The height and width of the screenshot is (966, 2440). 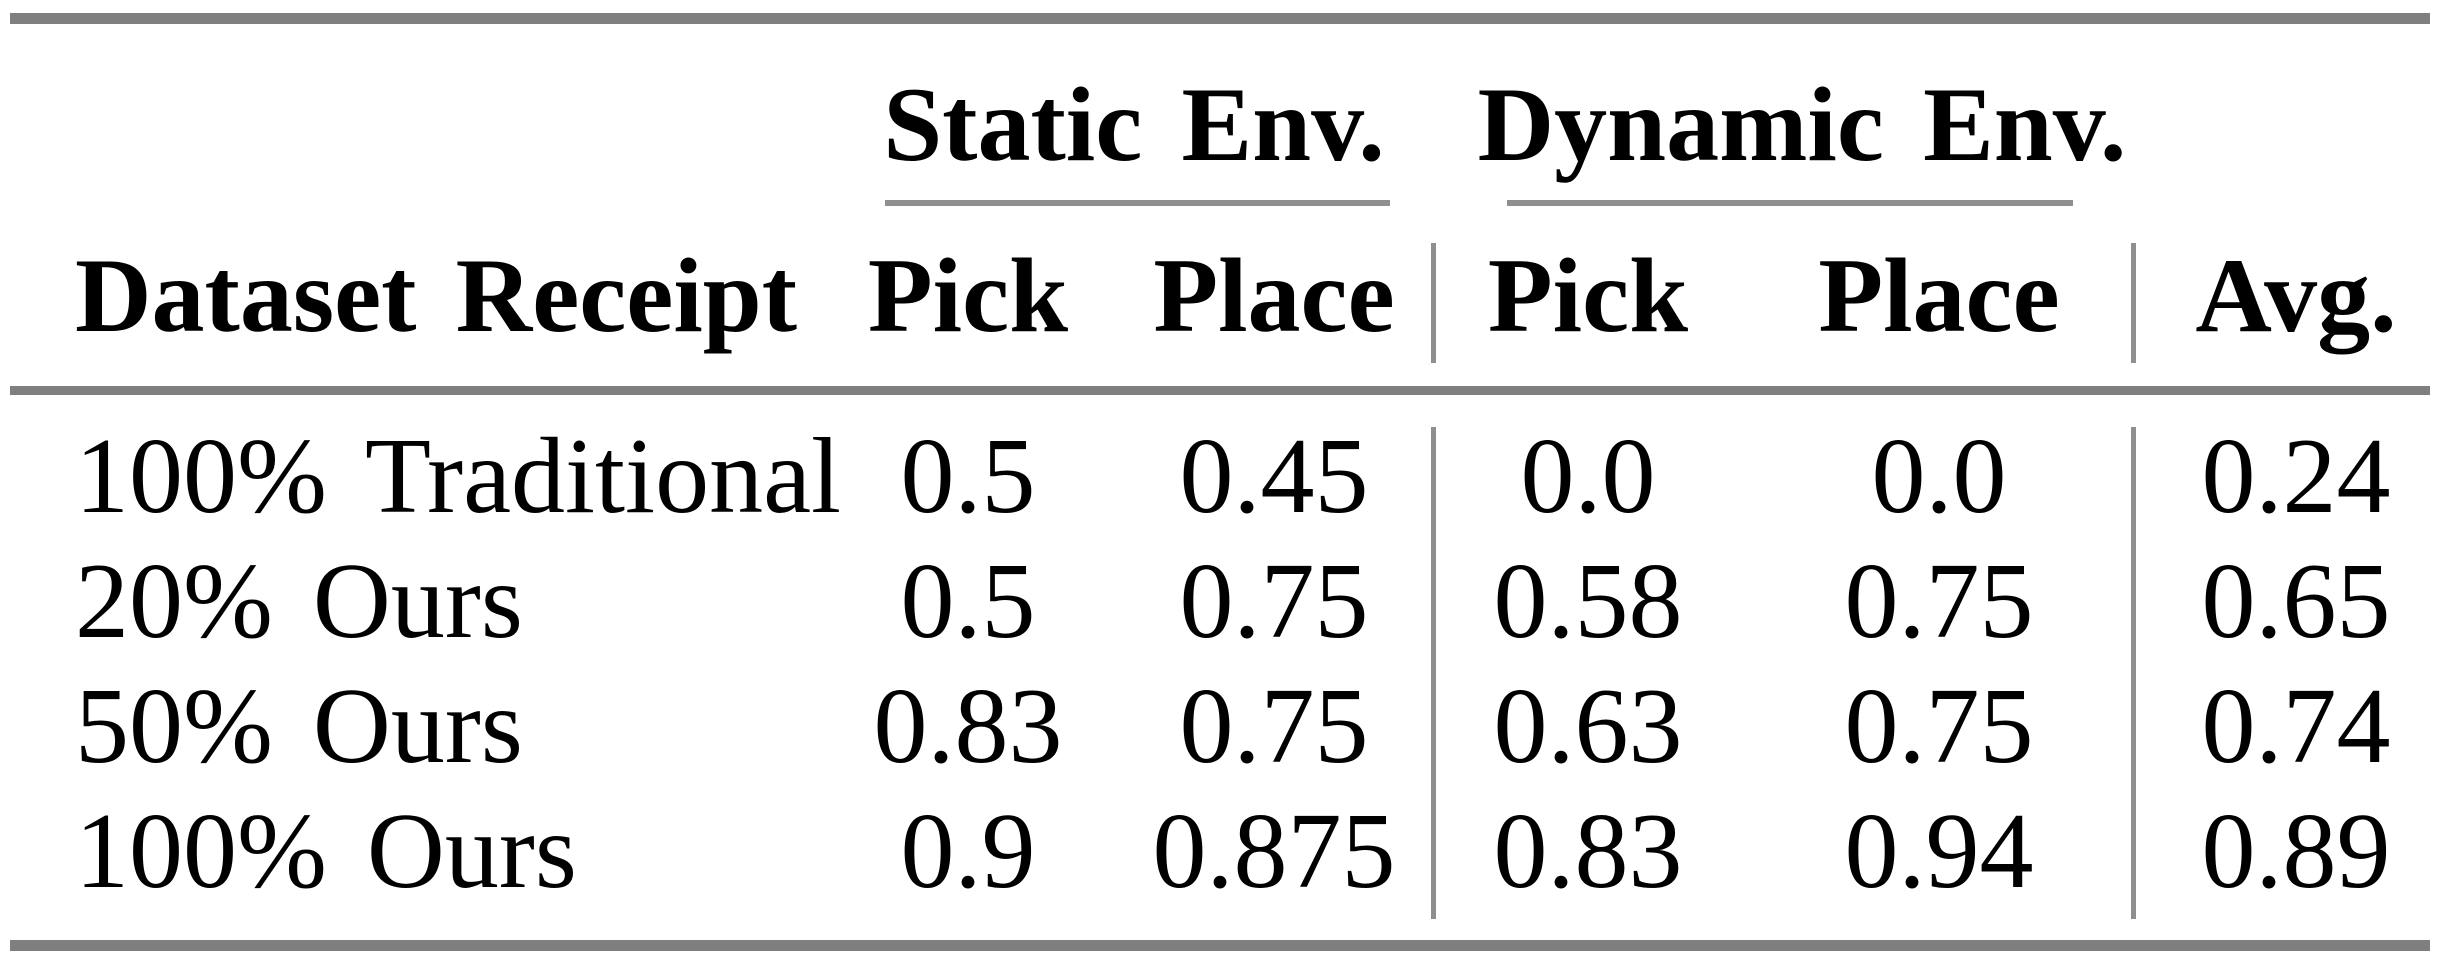 What do you see at coordinates (1802, 124) in the screenshot?
I see `column-group-dynamic-env: Dynamic Env.` at bounding box center [1802, 124].